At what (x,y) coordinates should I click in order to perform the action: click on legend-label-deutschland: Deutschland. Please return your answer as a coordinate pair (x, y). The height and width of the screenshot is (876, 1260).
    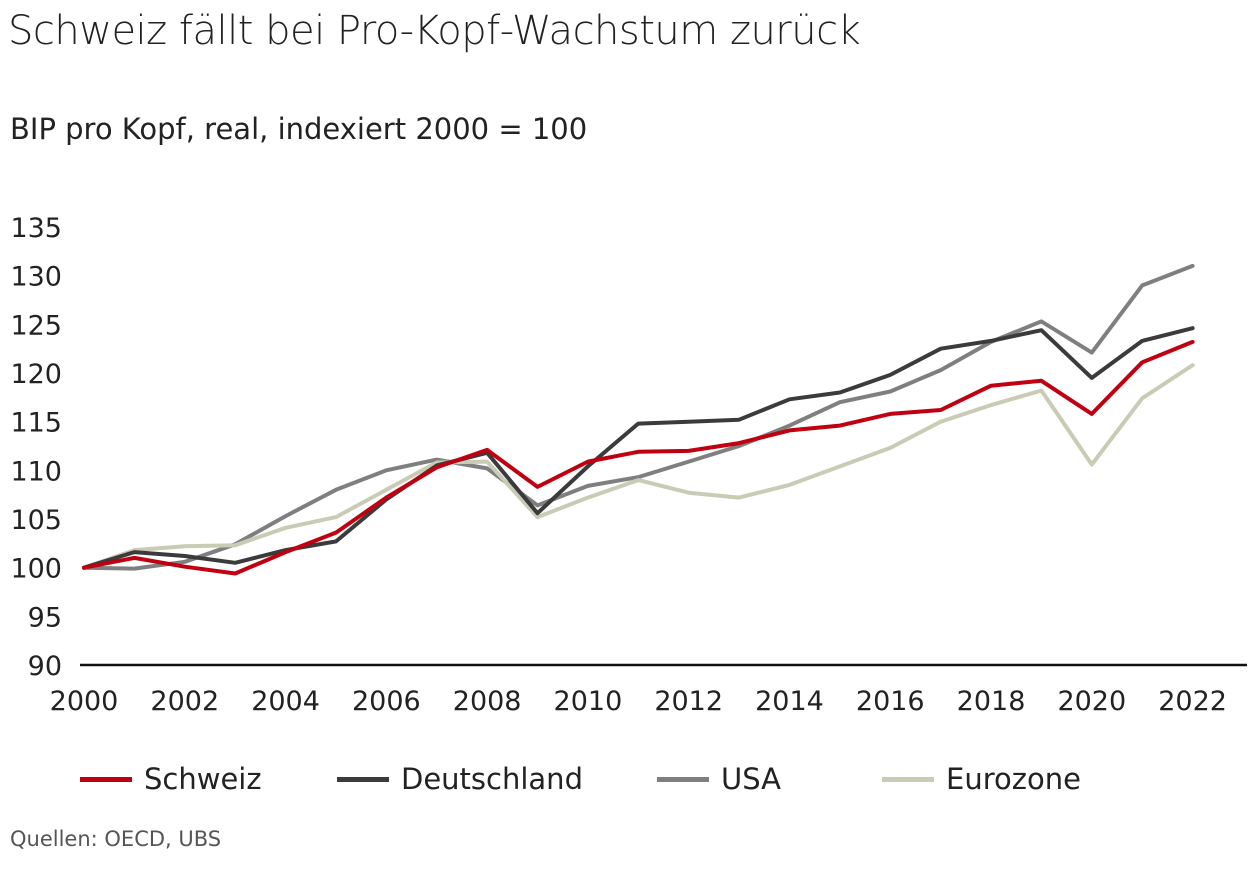
    Looking at the image, I should click on (492, 779).